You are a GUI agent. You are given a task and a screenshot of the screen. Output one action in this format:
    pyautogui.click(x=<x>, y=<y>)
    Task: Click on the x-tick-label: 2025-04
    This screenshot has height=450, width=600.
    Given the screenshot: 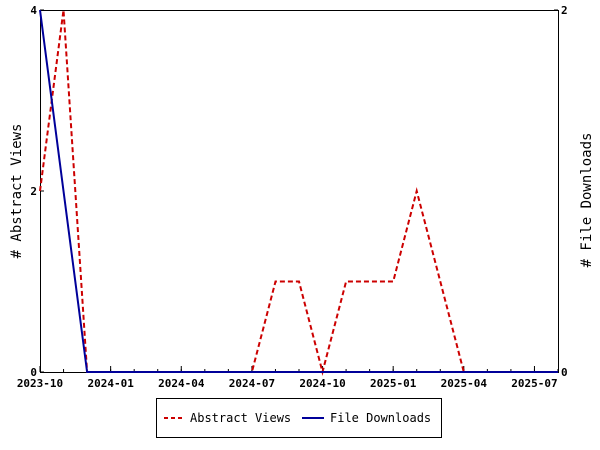 What is the action you would take?
    pyautogui.click(x=464, y=383)
    